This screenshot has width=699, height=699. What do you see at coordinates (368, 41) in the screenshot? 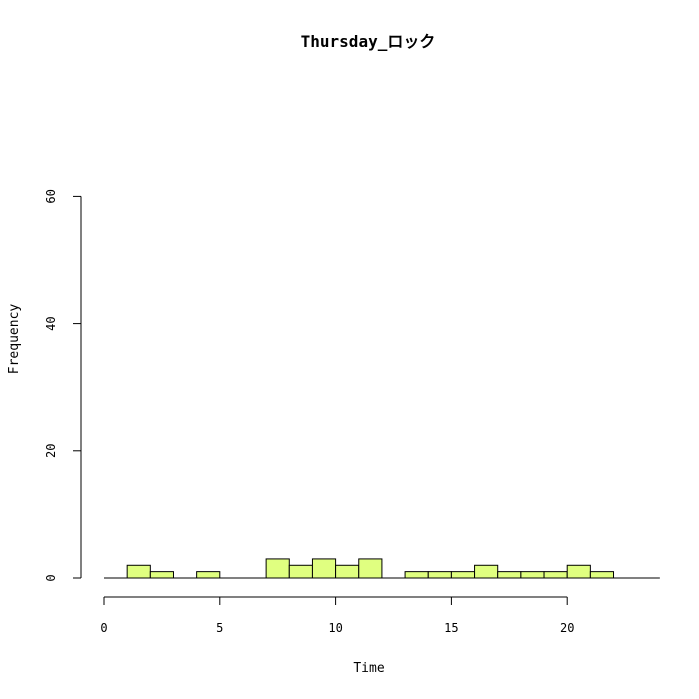
I see `chart-title: Thursday_ロック` at bounding box center [368, 41].